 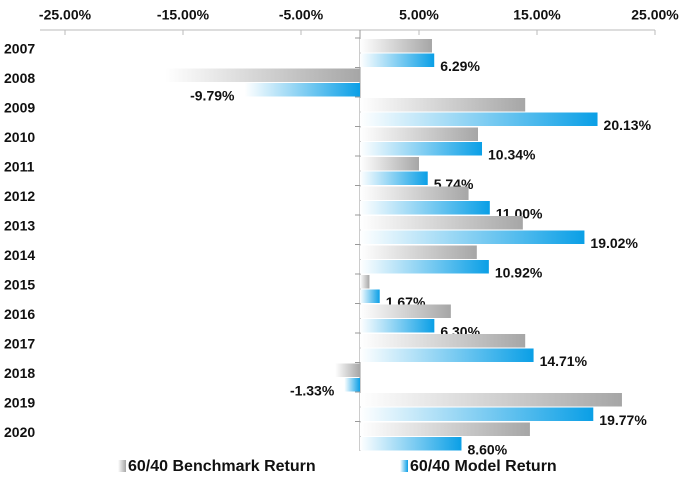 I want to click on x-tick-label: 25.00%, so click(x=655, y=15).